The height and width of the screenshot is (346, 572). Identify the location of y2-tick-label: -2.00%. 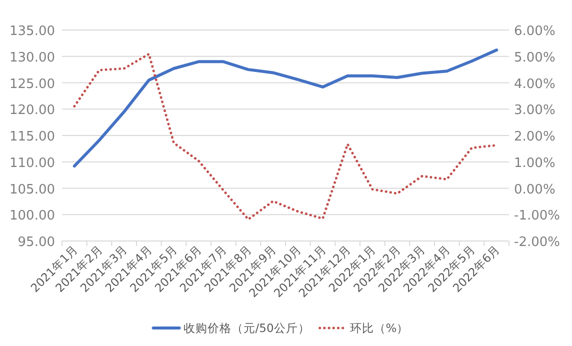
(537, 242).